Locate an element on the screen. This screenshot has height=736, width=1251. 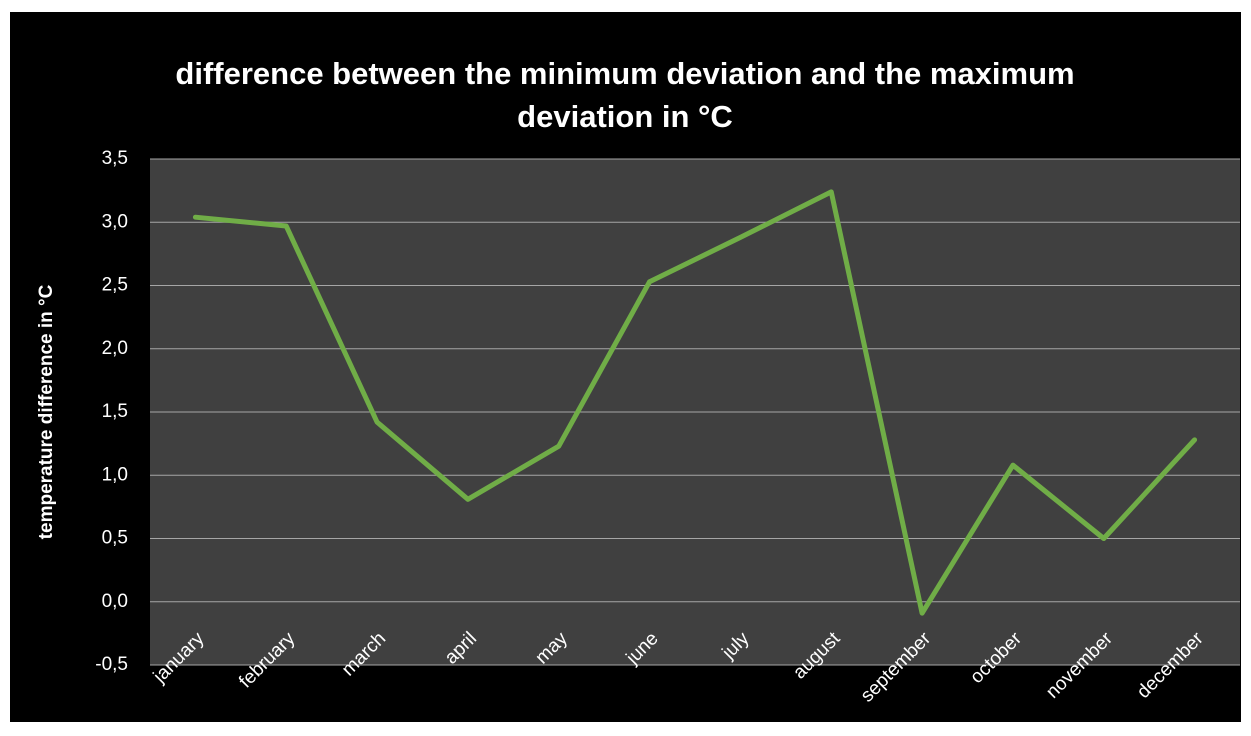
y-tick-label: 1,0 is located at coordinates (115, 474).